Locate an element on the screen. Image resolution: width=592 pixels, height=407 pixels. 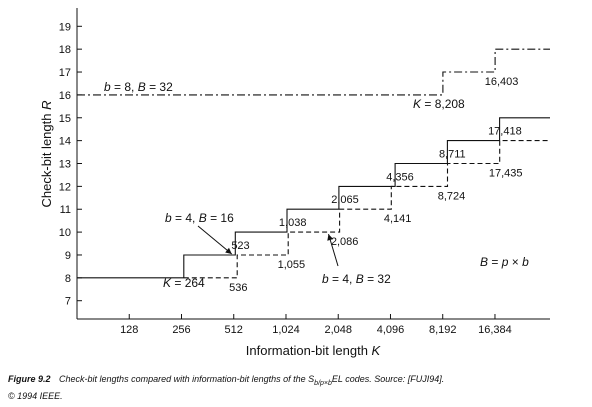
value-label: 536 is located at coordinates (238, 288).